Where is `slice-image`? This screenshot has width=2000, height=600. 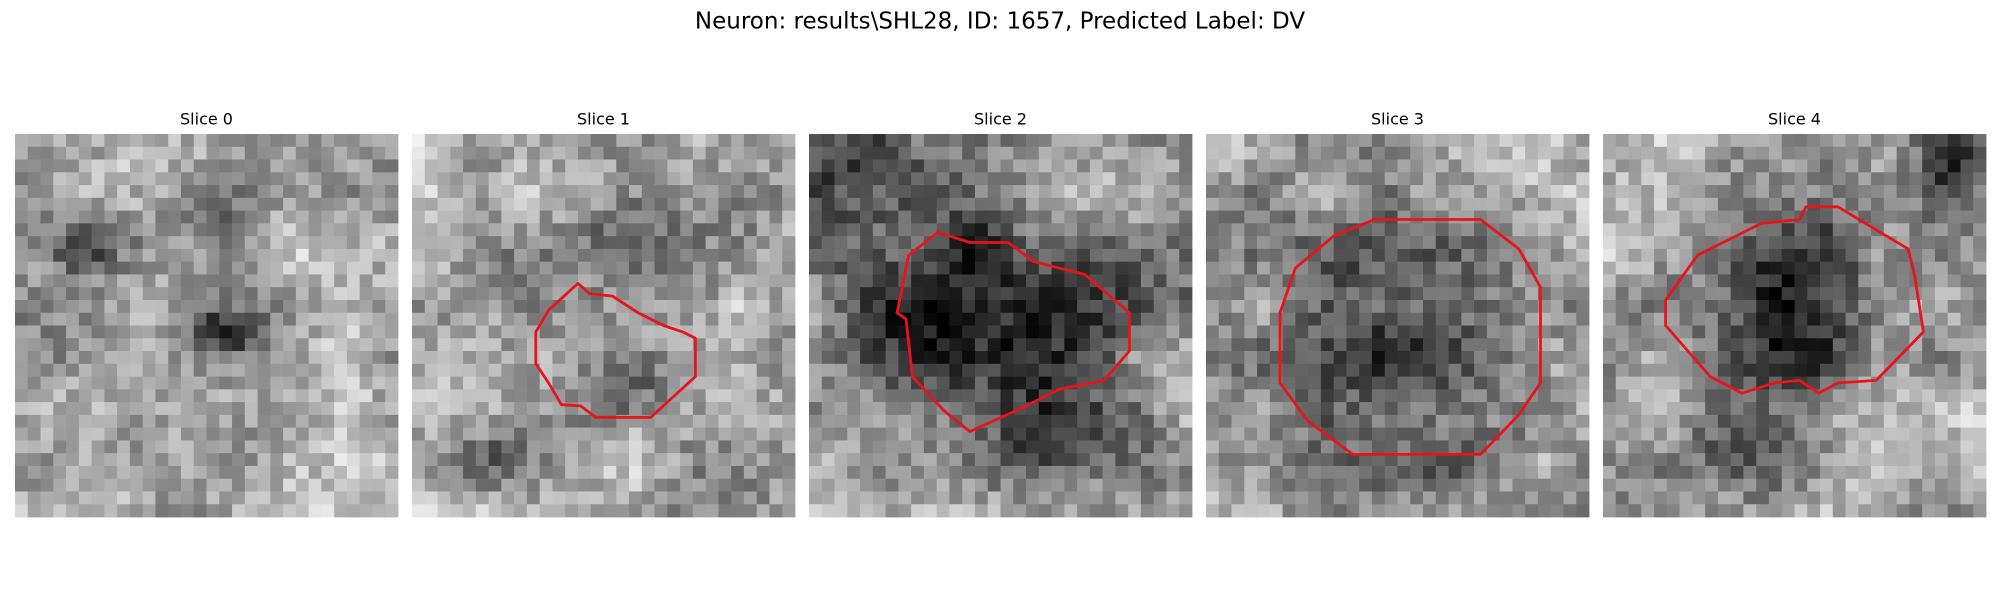
slice-image is located at coordinates (1001, 326).